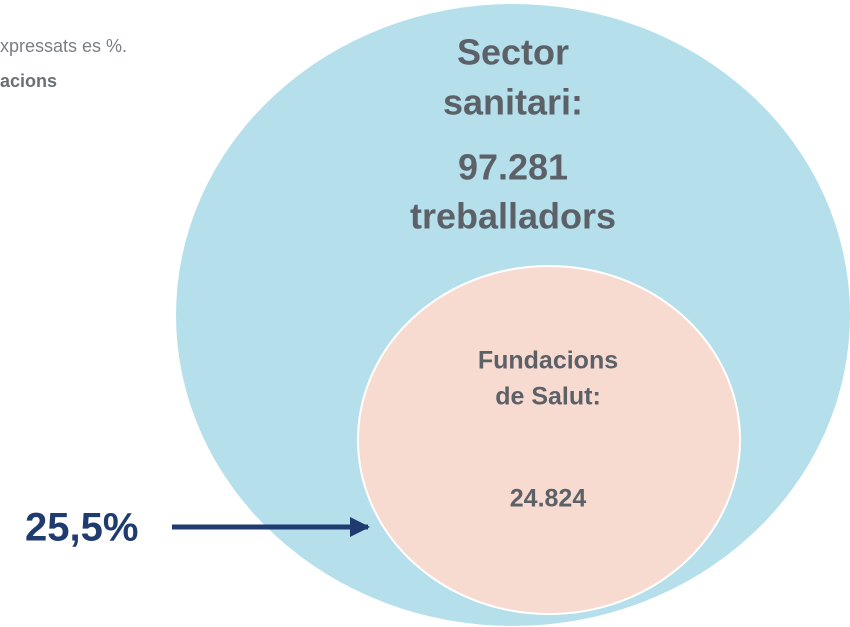 The height and width of the screenshot is (627, 850). What do you see at coordinates (513, 52) in the screenshot?
I see `outer-title: Sector` at bounding box center [513, 52].